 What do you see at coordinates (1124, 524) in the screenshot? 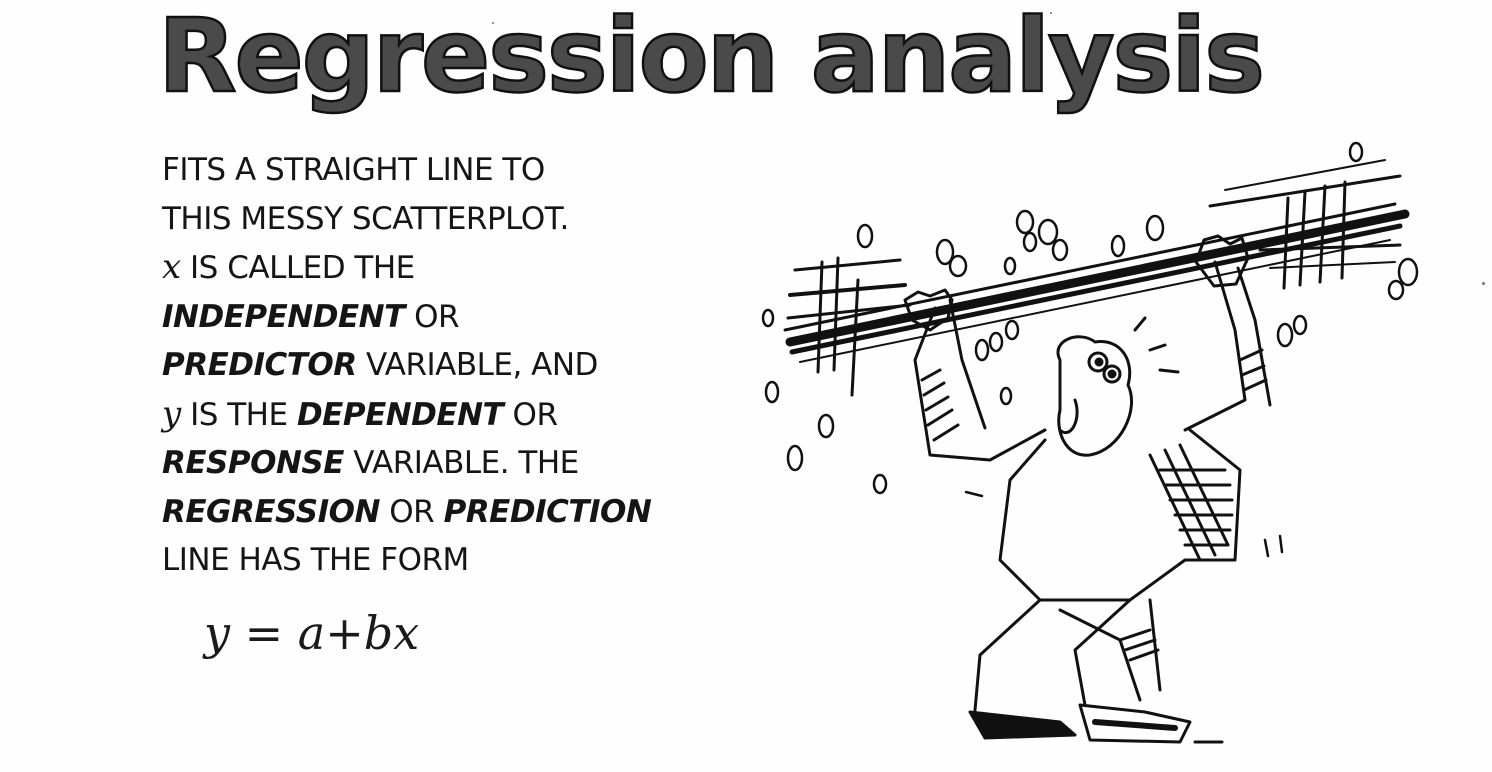
I see `motion-marks` at bounding box center [1124, 524].